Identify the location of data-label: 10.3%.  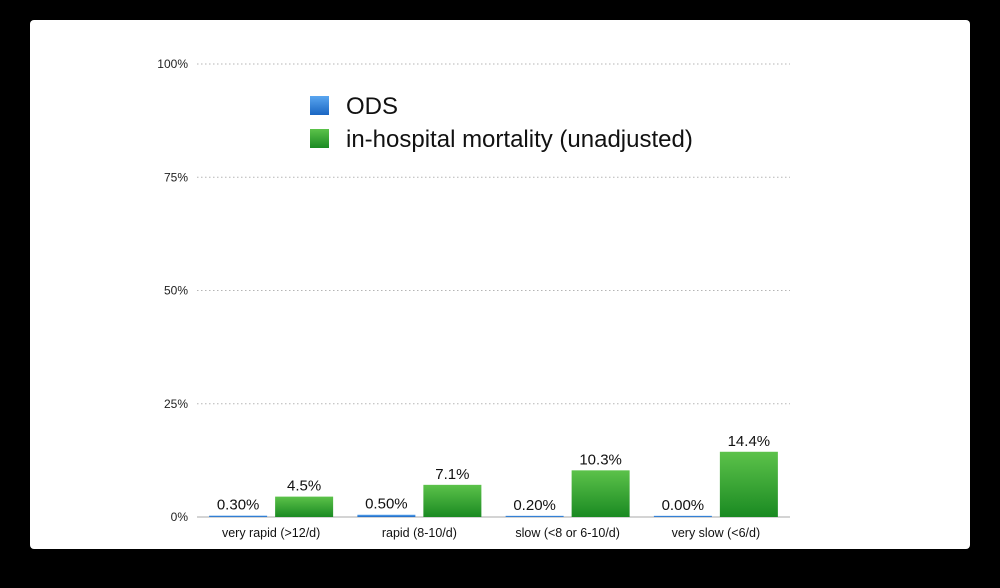
(600, 459).